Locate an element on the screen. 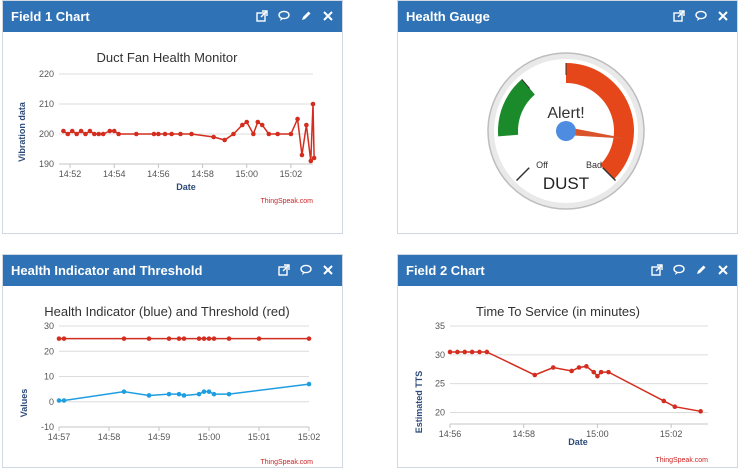 The height and width of the screenshot is (472, 740). y-axis-label: Values is located at coordinates (24, 403).